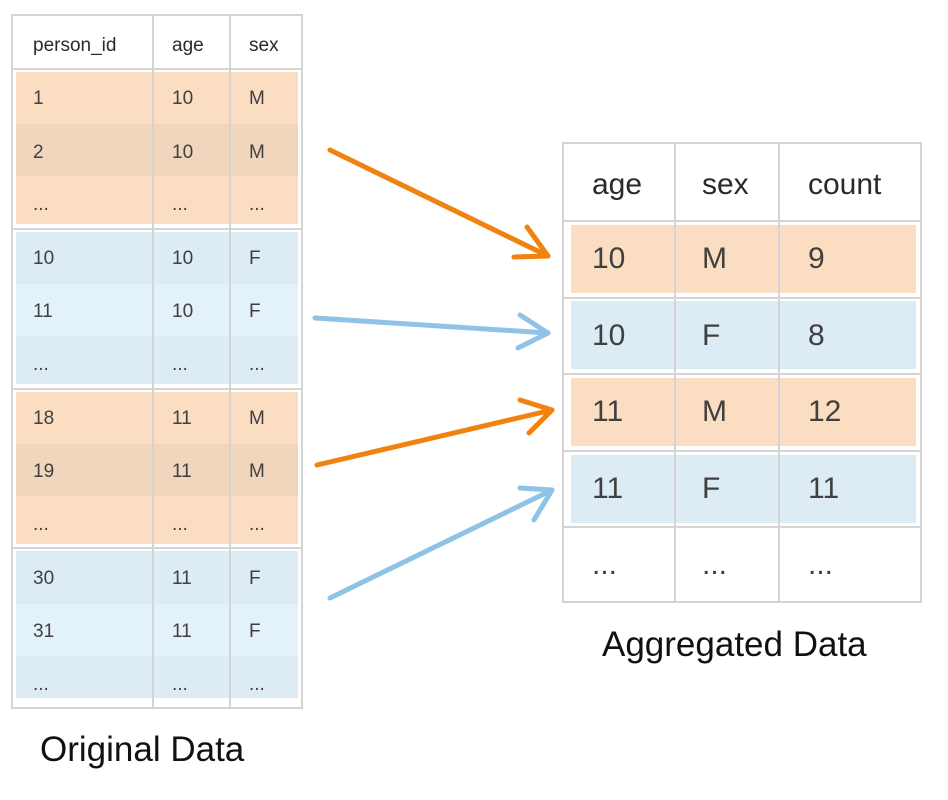 The height and width of the screenshot is (800, 948). What do you see at coordinates (743, 259) in the screenshot?
I see `agg-row-band-10-m` at bounding box center [743, 259].